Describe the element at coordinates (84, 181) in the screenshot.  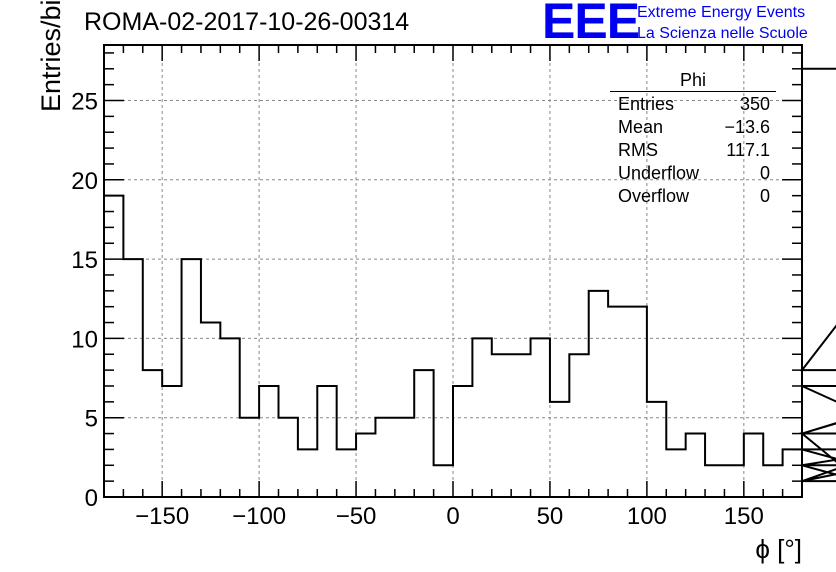
I see `y-tick-label: 20` at that location.